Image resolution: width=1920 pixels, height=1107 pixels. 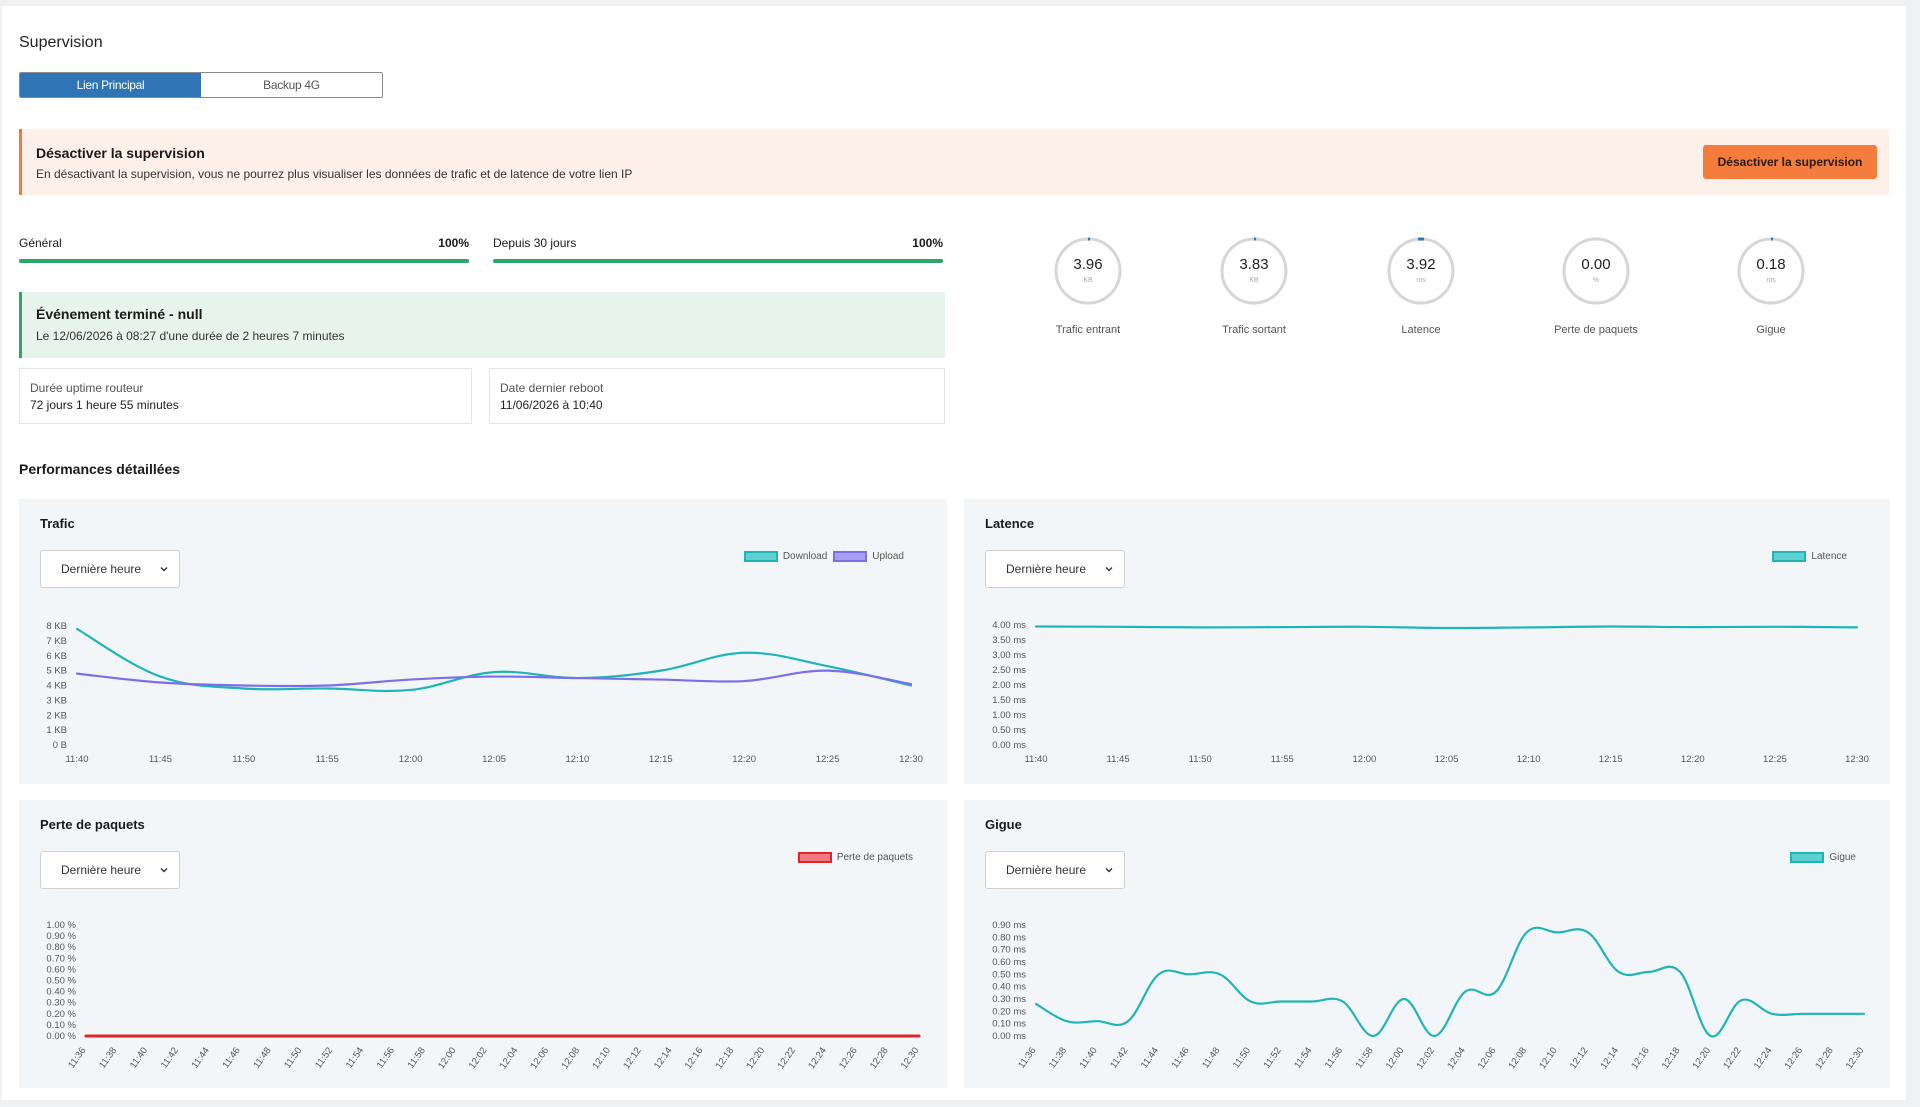 What do you see at coordinates (244, 261) in the screenshot?
I see `progress-bar` at bounding box center [244, 261].